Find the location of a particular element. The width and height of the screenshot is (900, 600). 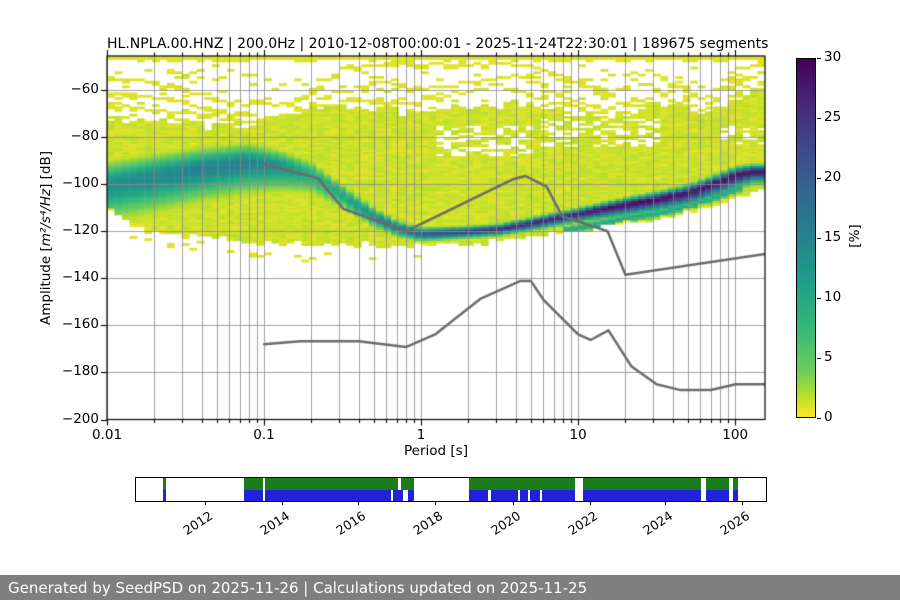

timeline-year-label: 2026 is located at coordinates (734, 523).